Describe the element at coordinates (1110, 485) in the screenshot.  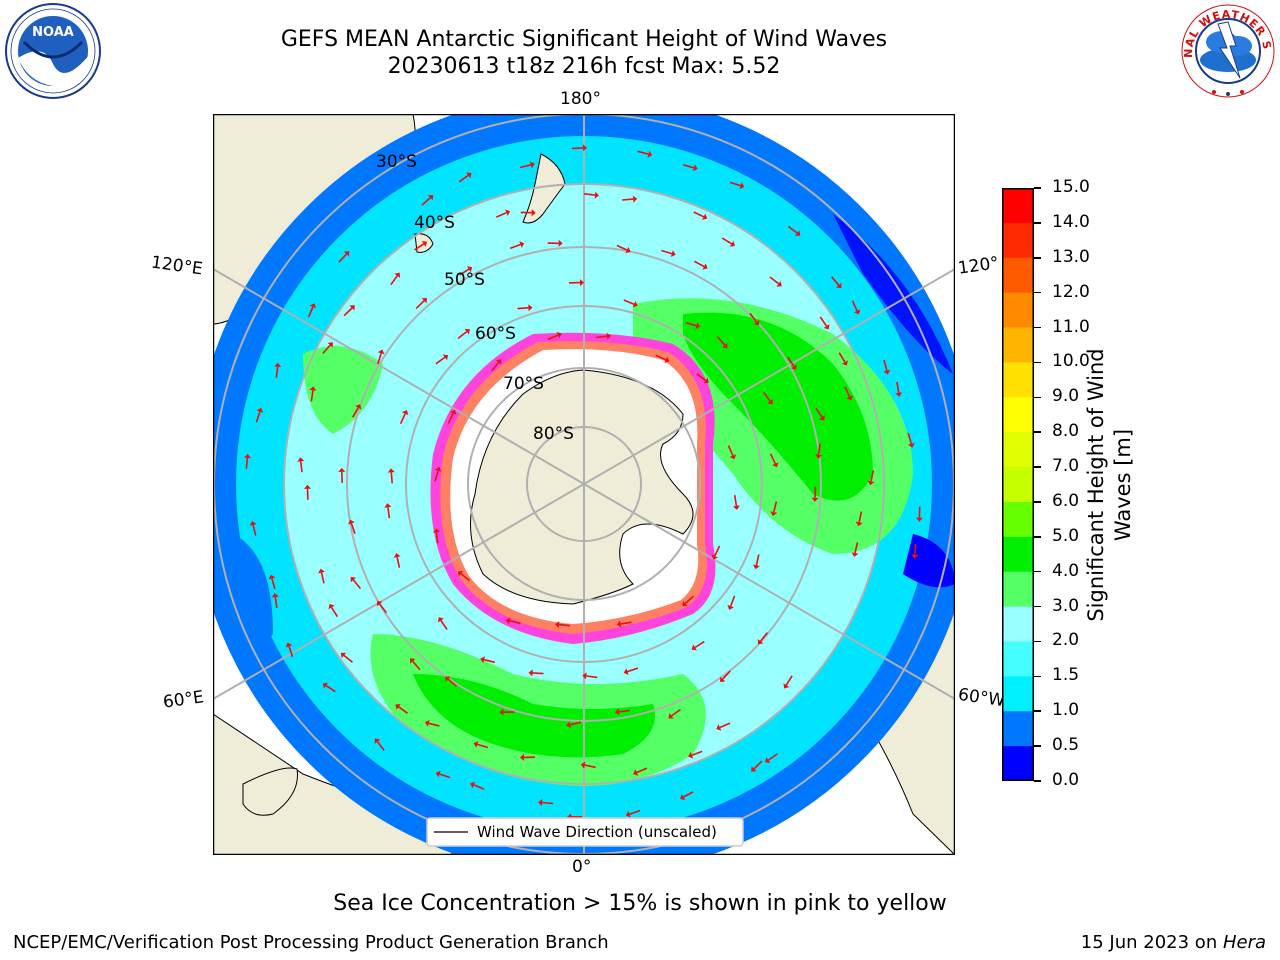
I see `colorbar-label: Significant Height of Wind Waves [m]` at that location.